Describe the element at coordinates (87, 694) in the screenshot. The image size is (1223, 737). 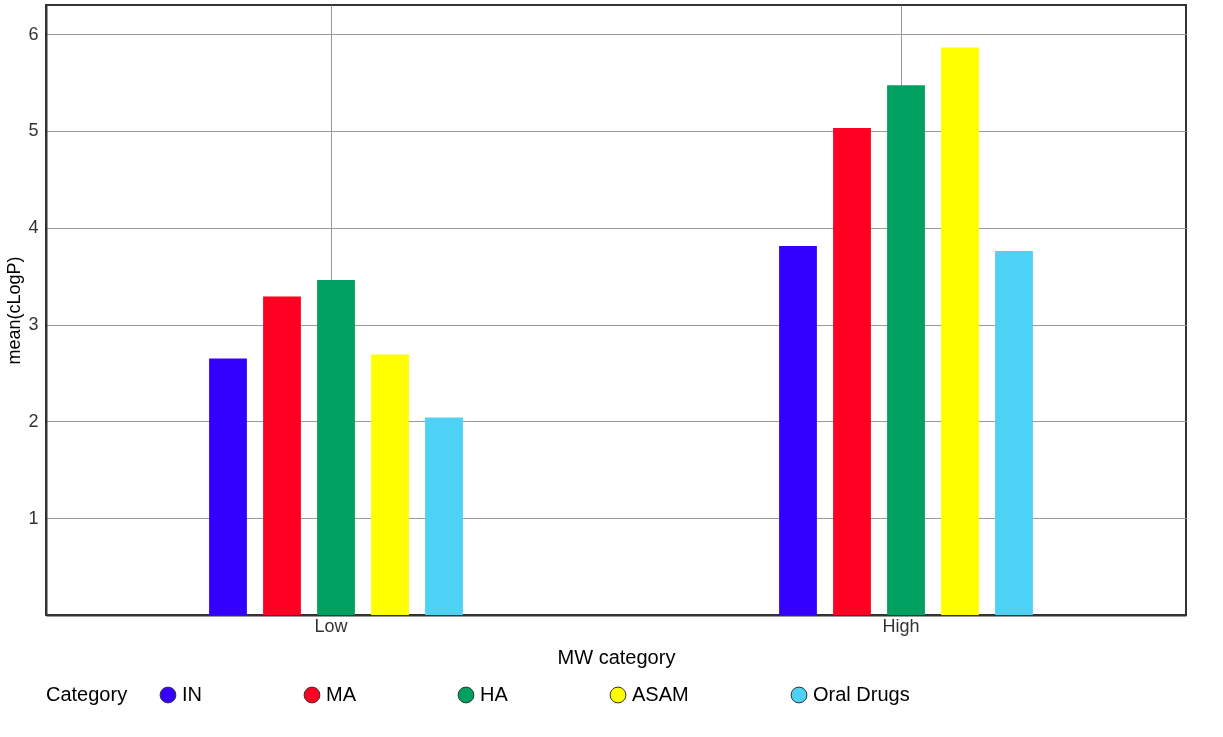
I see `legend-title: Category` at that location.